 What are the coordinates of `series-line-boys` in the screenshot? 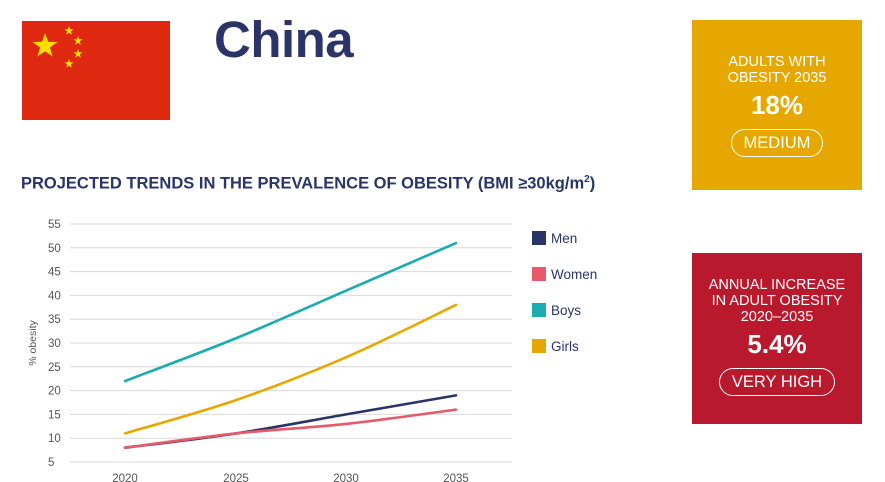 It's located at (290, 312).